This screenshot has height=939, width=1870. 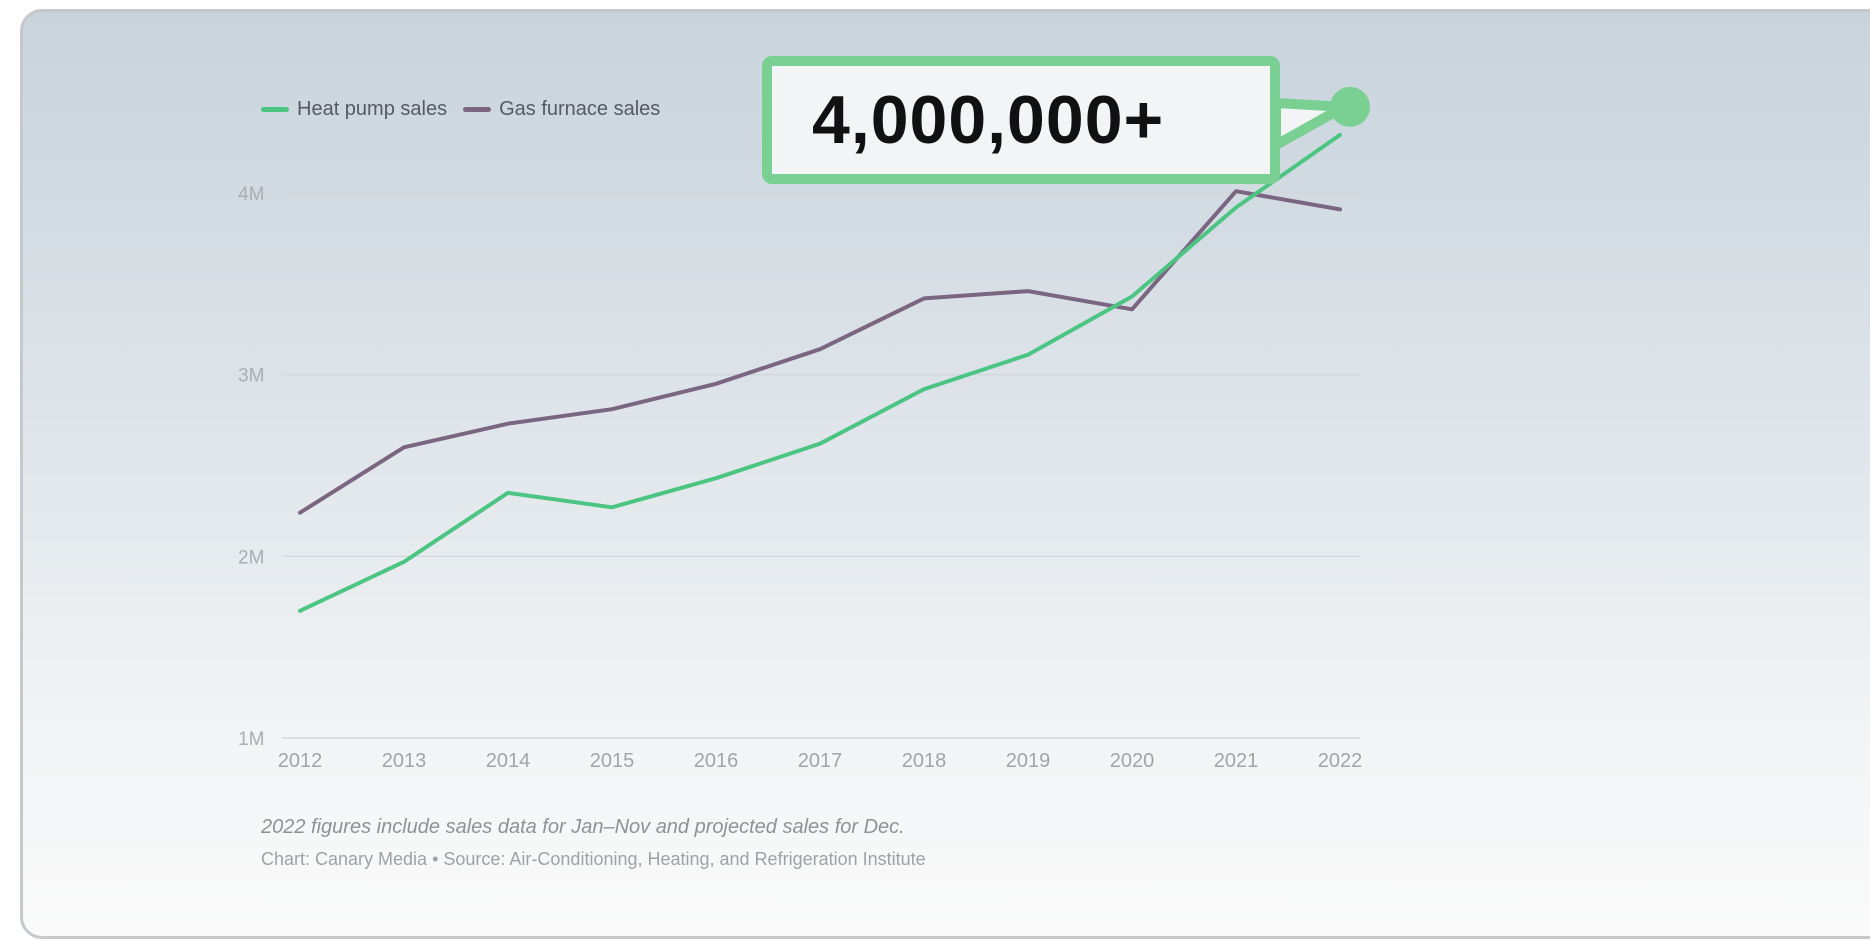 I want to click on legend-label-heat-pump: Heat pump sales, so click(x=372, y=109).